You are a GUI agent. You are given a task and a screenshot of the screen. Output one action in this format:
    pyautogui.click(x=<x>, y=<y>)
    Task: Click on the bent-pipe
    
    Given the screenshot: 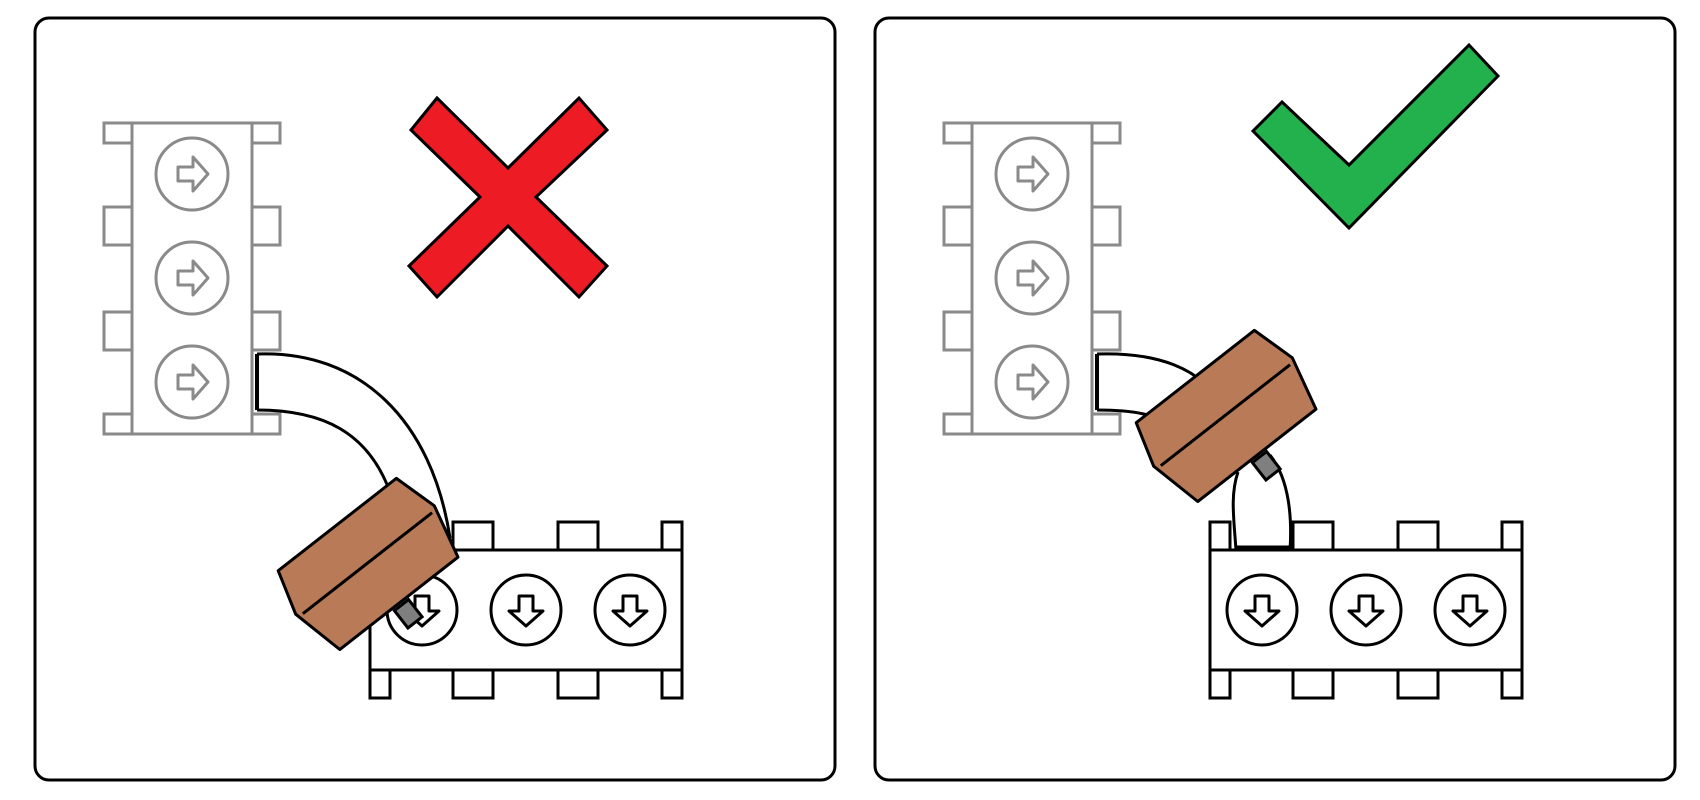 What is the action you would take?
    pyautogui.click(x=353, y=445)
    